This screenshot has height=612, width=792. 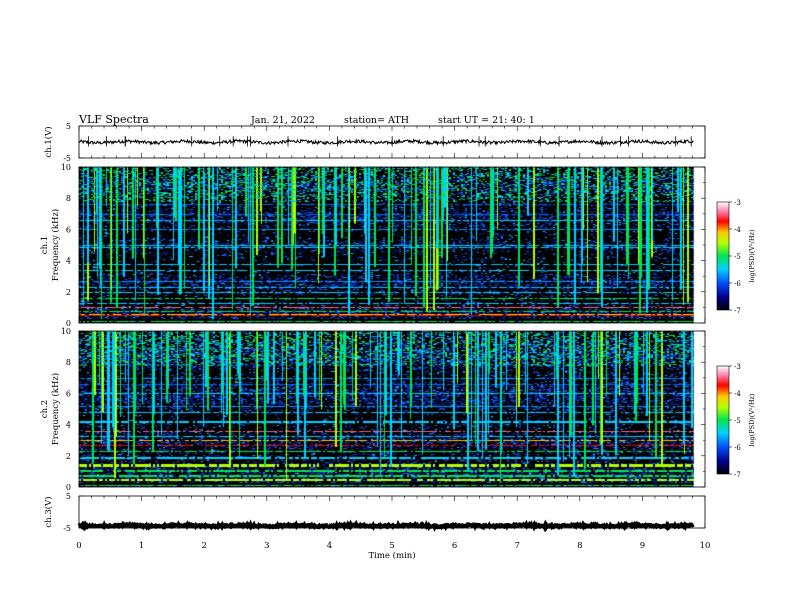 I want to click on x-tick-label: 8, so click(x=579, y=546).